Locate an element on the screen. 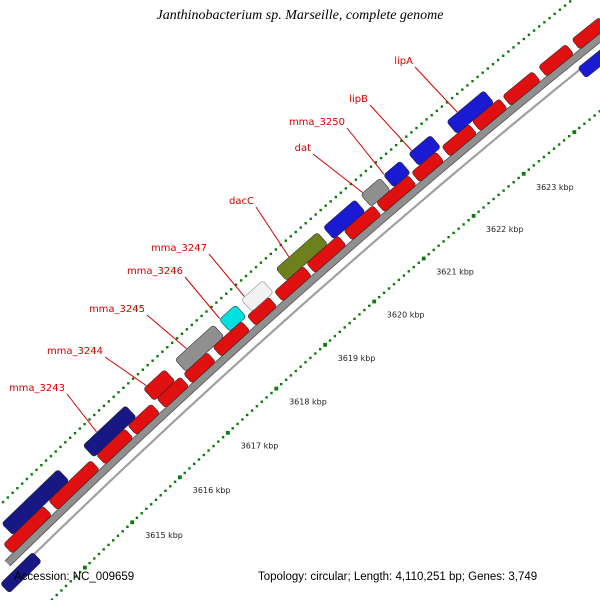  gene-label-mma_3245: mma_3245 is located at coordinates (117, 309).